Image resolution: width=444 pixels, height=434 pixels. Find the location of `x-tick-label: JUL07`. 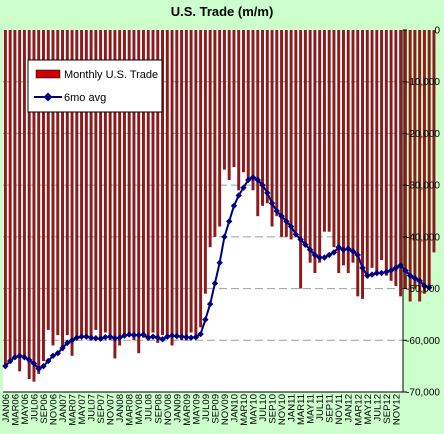

x-tick-label: JUL07 is located at coordinates (92, 407).